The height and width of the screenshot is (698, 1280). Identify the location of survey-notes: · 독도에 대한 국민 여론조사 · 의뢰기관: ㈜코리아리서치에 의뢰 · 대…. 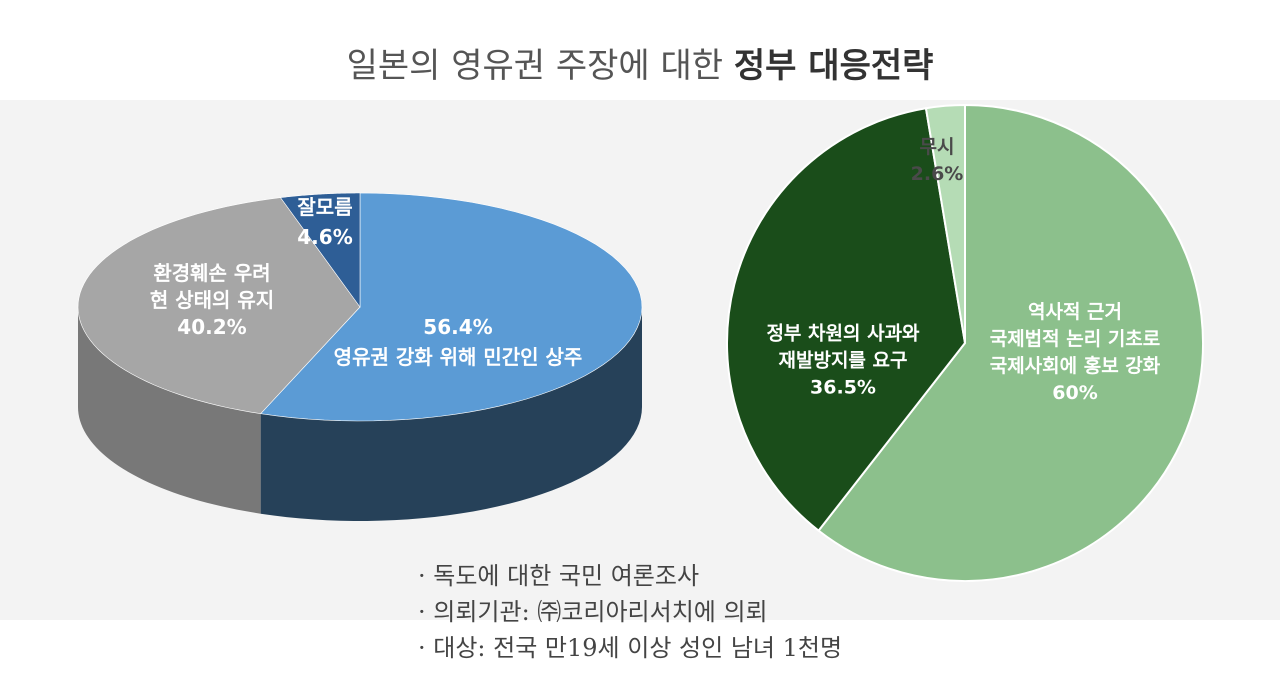
(630, 612).